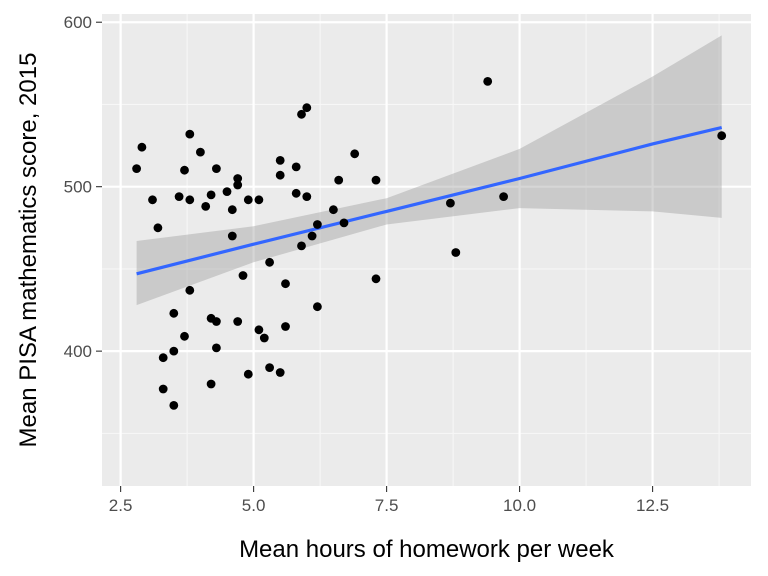 This screenshot has height=576, width=768. Describe the element at coordinates (78, 351) in the screenshot. I see `y-tick-label: 400` at that location.